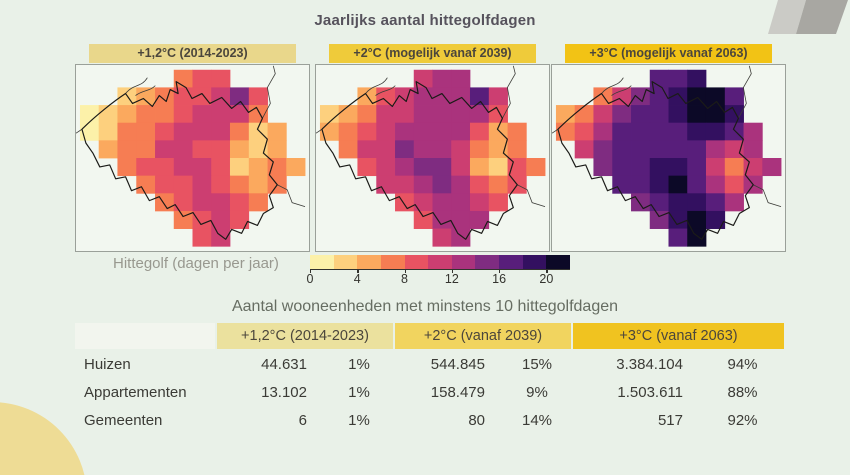 The image size is (850, 475). Describe the element at coordinates (537, 392) in the screenshot. I see `appartementen-pct-scenario-2: 9%` at that location.